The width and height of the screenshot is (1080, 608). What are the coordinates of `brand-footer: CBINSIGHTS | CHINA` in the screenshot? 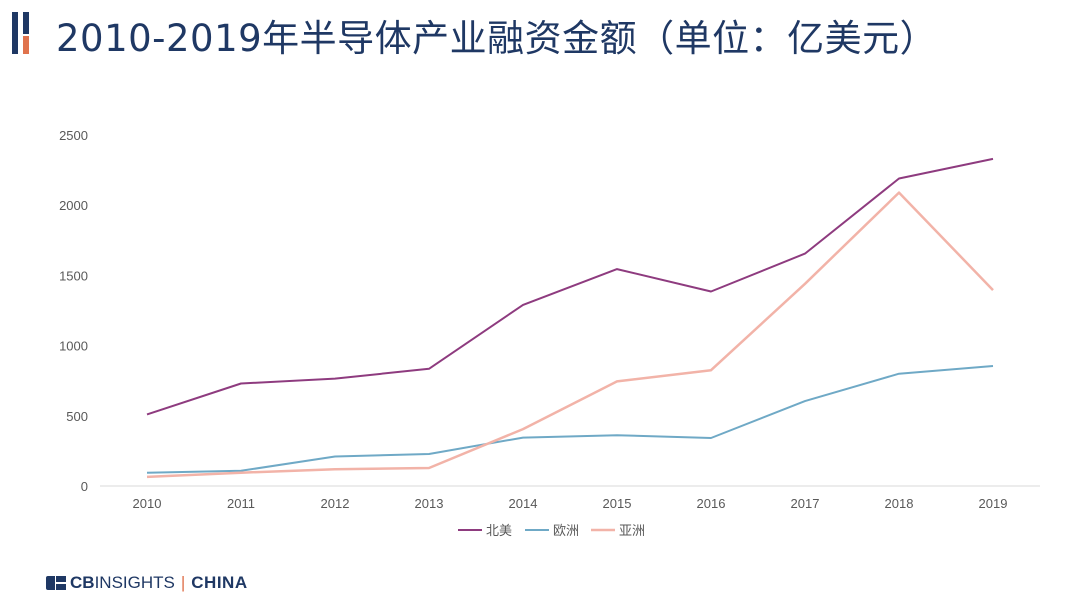 It's located at (147, 583).